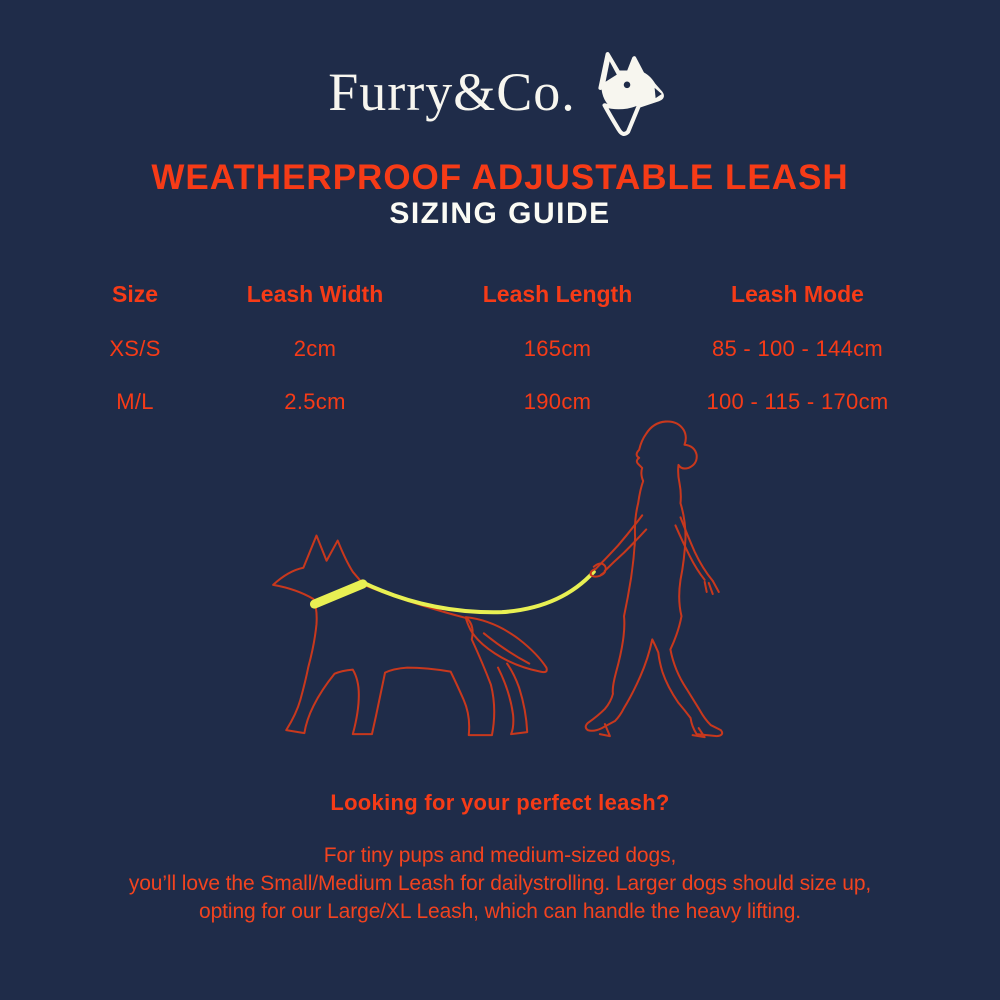 The image size is (1000, 1000). I want to click on size-table-header: Size Leash Width Leash Length Leash Mode, so click(500, 294).